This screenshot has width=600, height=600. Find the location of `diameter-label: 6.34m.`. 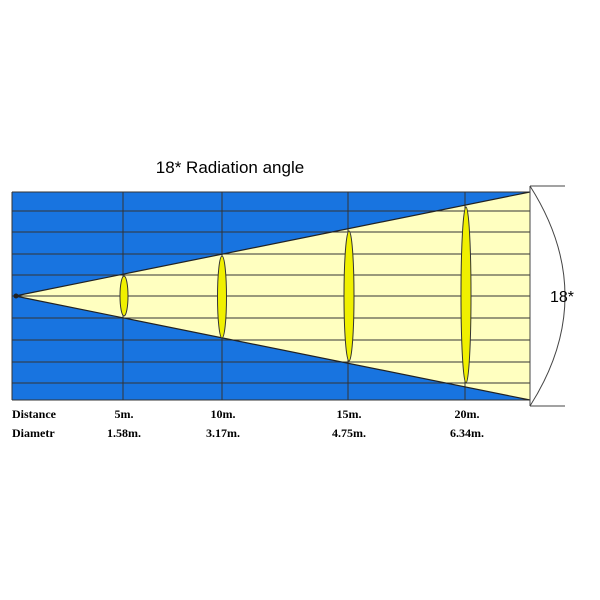

diameter-label: 6.34m. is located at coordinates (467, 433).